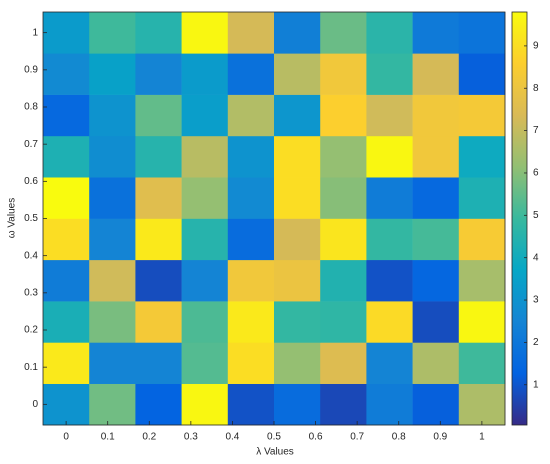 Image resolution: width=550 pixels, height=464 pixels. What do you see at coordinates (536, 173) in the screenshot?
I see `colorbar-tick-label: 6` at bounding box center [536, 173].